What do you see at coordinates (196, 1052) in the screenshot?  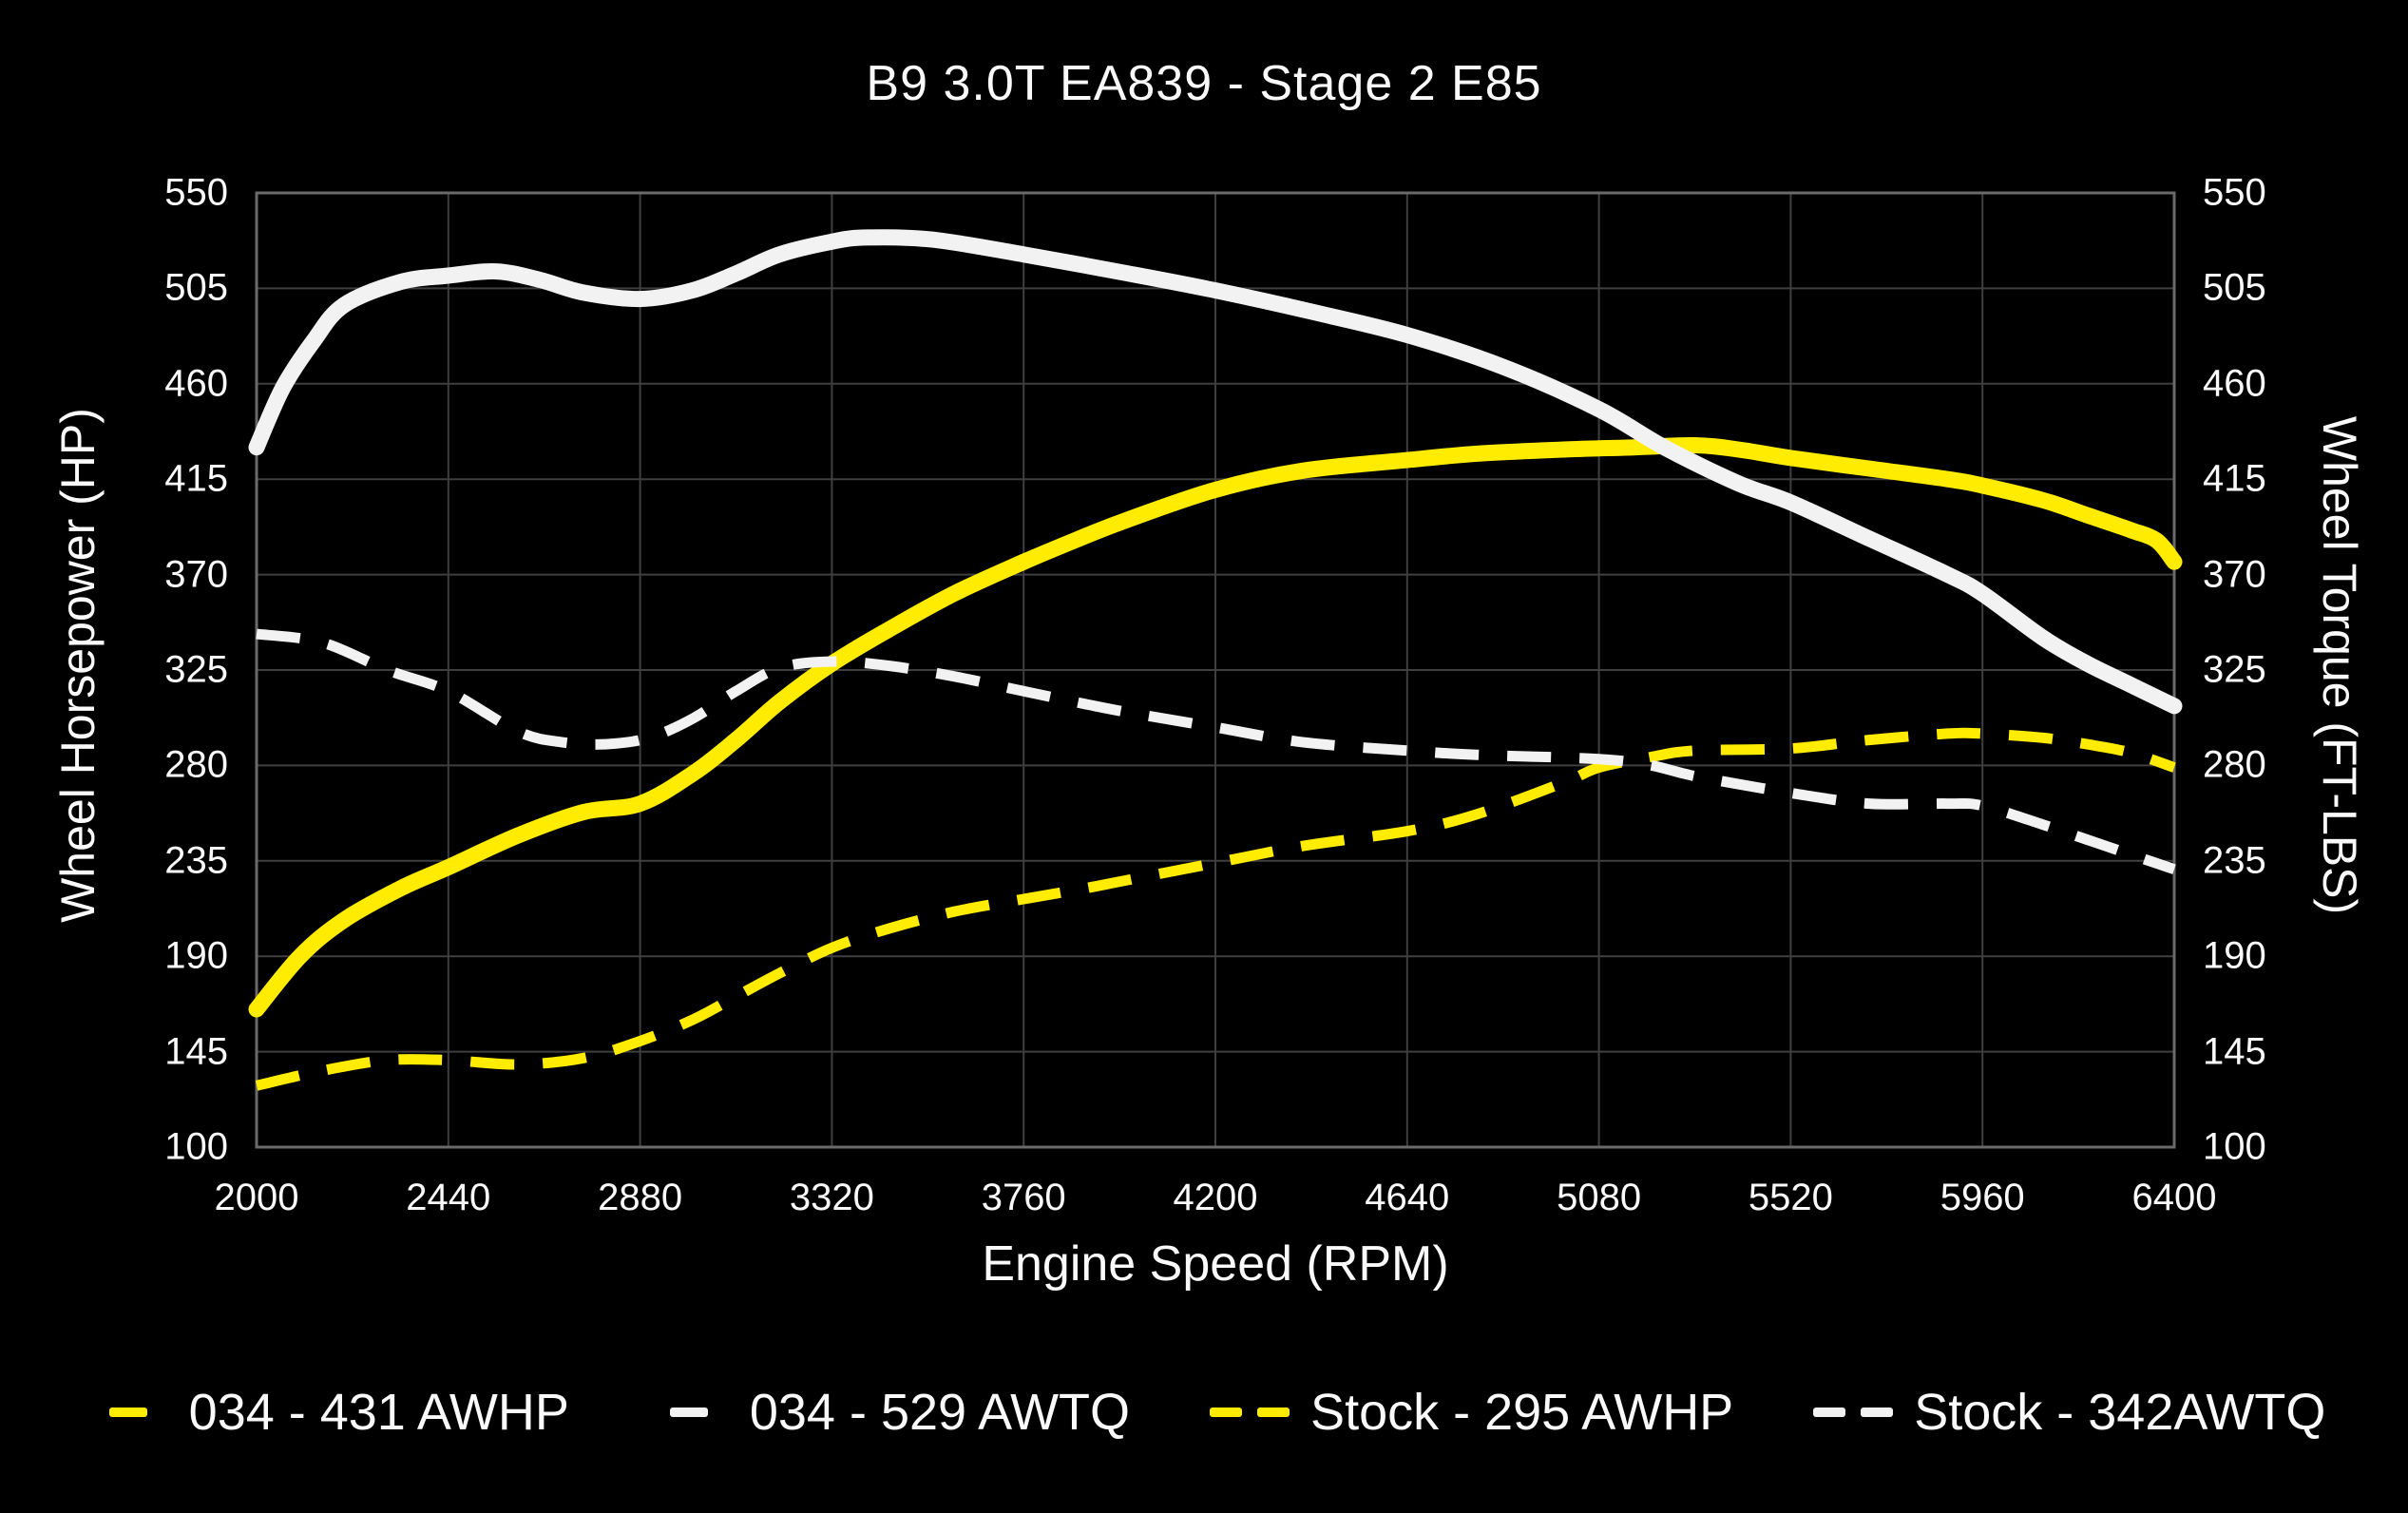 I see `y-tick-label-left: 145` at bounding box center [196, 1052].